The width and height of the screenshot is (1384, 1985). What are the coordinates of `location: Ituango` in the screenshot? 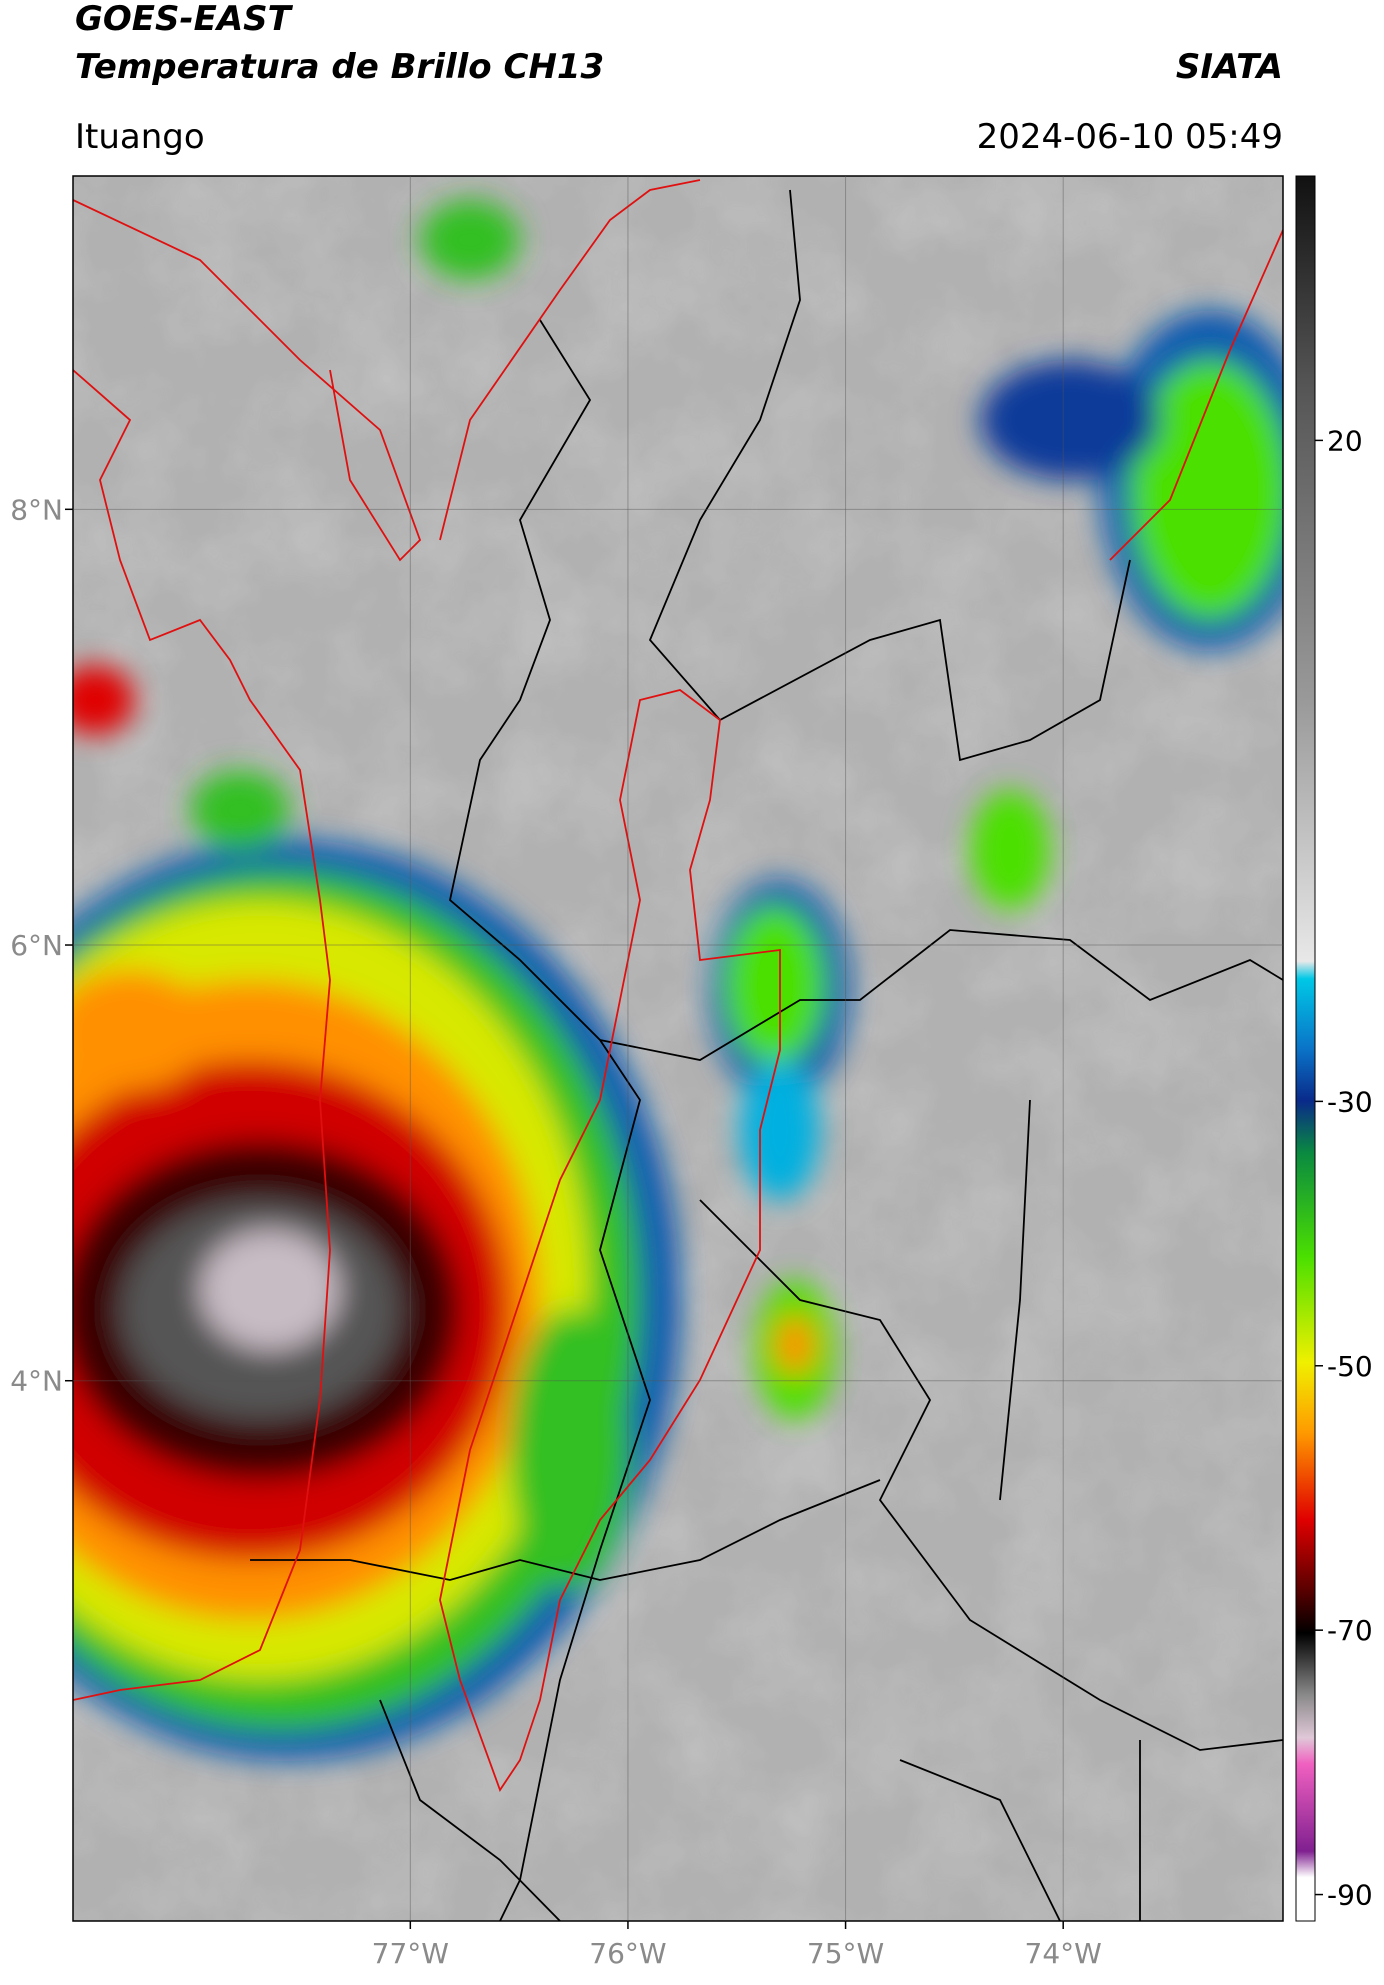 It's located at (140, 137).